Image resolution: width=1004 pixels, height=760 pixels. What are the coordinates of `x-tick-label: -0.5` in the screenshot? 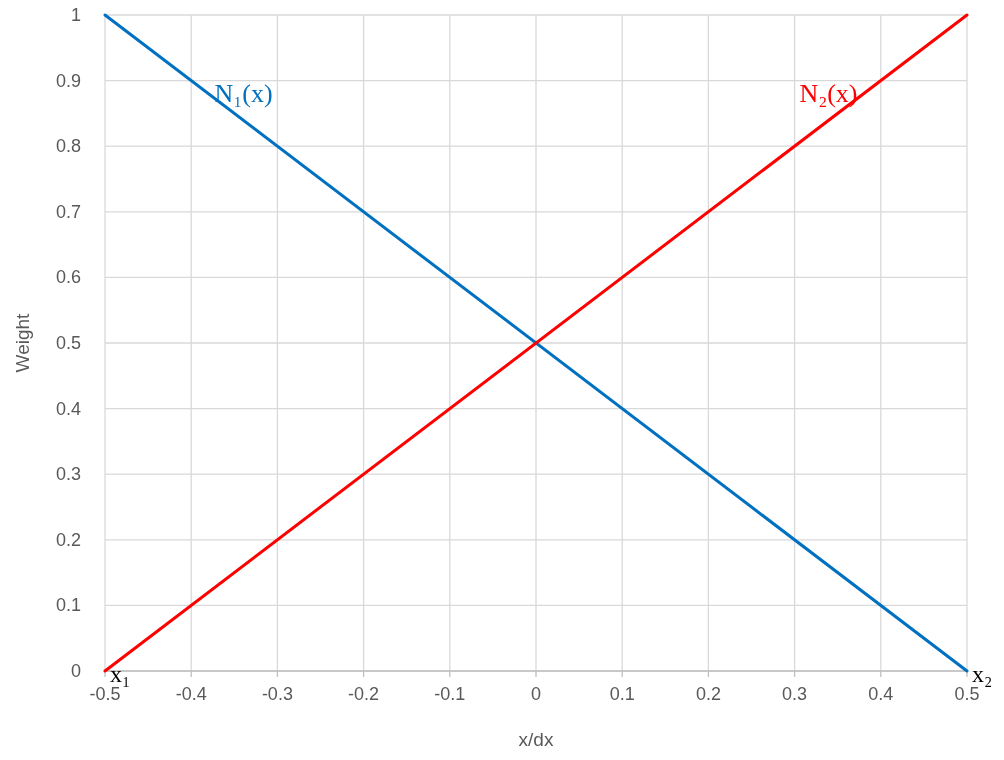 It's located at (105, 694).